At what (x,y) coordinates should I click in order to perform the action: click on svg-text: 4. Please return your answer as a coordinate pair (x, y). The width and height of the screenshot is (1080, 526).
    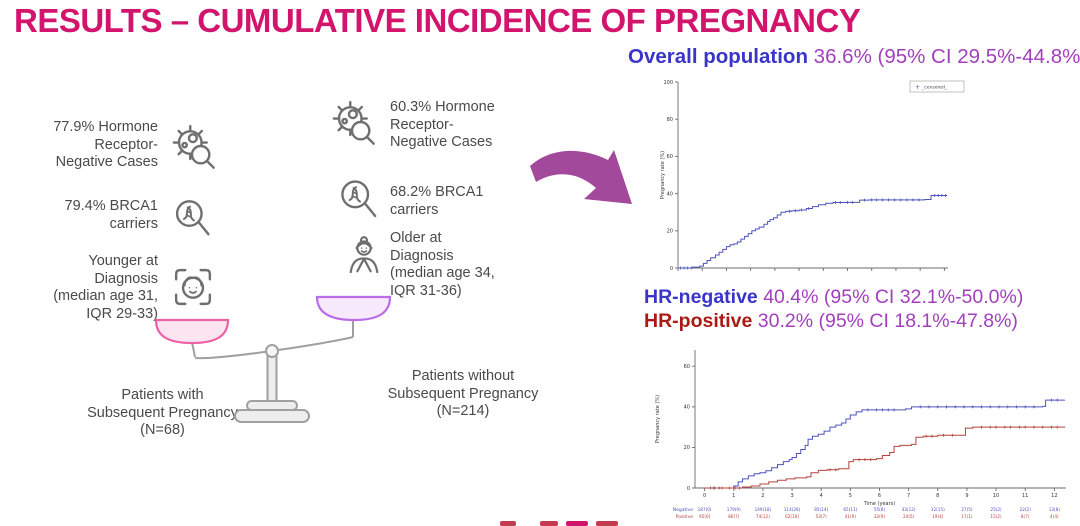
    Looking at the image, I should click on (821, 496).